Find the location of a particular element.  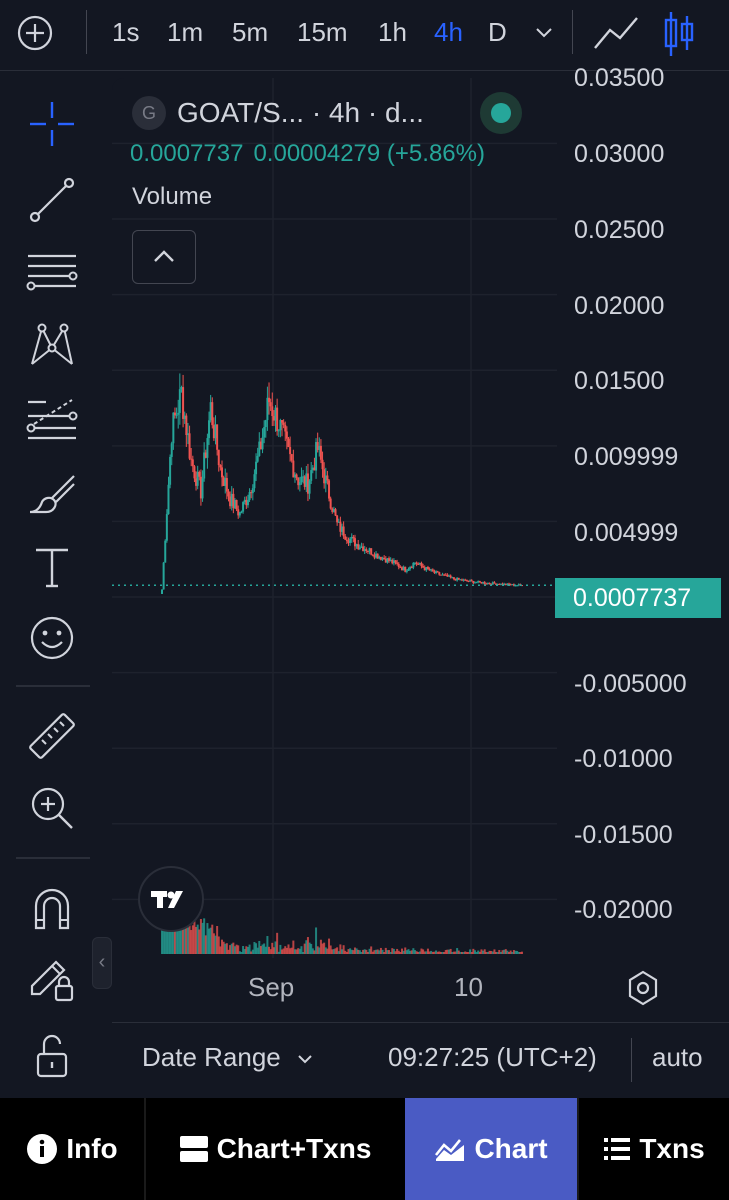

timeframe-4h: 4h is located at coordinates (448, 32).